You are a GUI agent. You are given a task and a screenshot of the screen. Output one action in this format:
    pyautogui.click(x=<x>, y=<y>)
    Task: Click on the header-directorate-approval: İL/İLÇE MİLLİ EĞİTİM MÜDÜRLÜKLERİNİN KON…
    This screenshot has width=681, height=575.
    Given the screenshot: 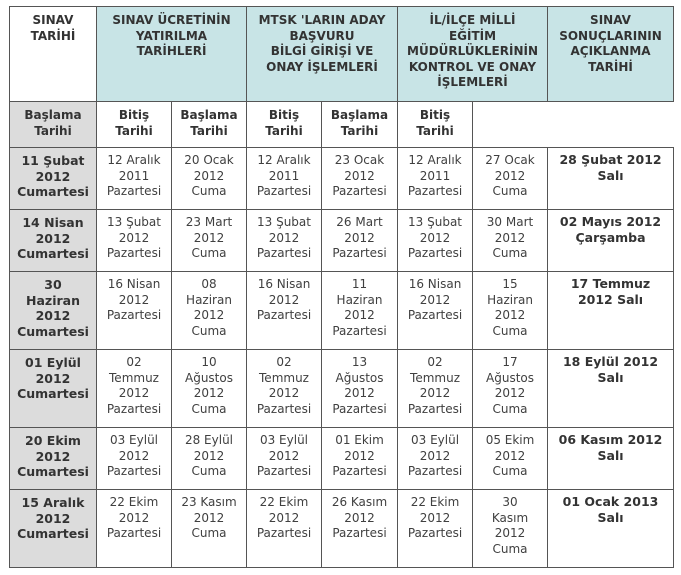 What is the action you would take?
    pyautogui.click(x=473, y=54)
    